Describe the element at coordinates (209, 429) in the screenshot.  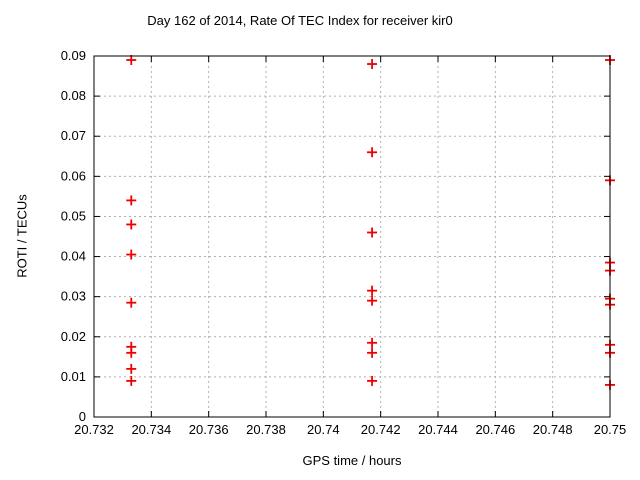
I see `x-tick-label: 20.736` at that location.